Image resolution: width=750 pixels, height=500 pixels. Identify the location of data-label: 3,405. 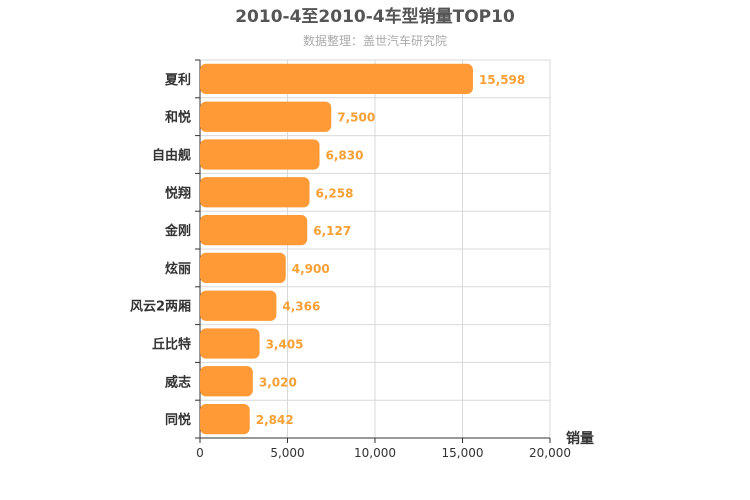
(285, 345).